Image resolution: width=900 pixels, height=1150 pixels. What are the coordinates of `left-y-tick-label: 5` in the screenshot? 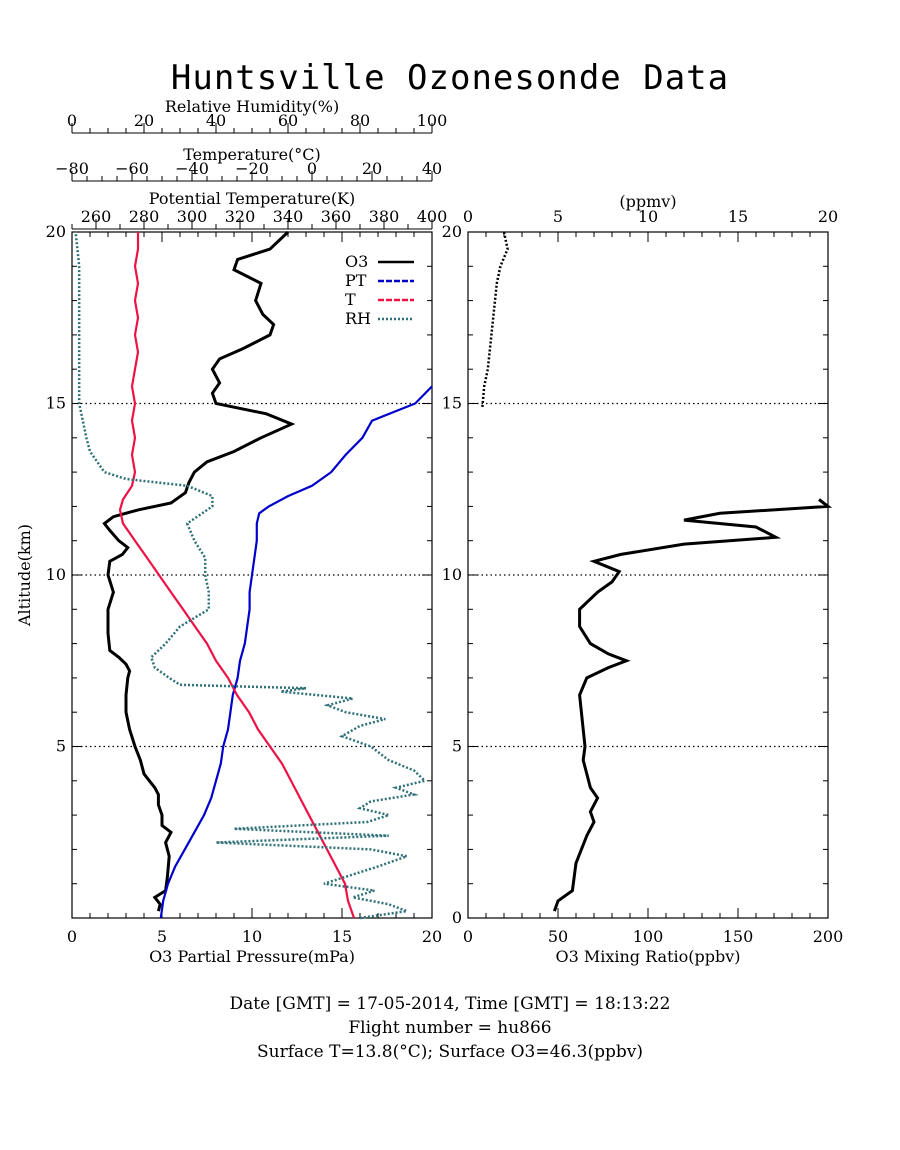 It's located at (61, 746).